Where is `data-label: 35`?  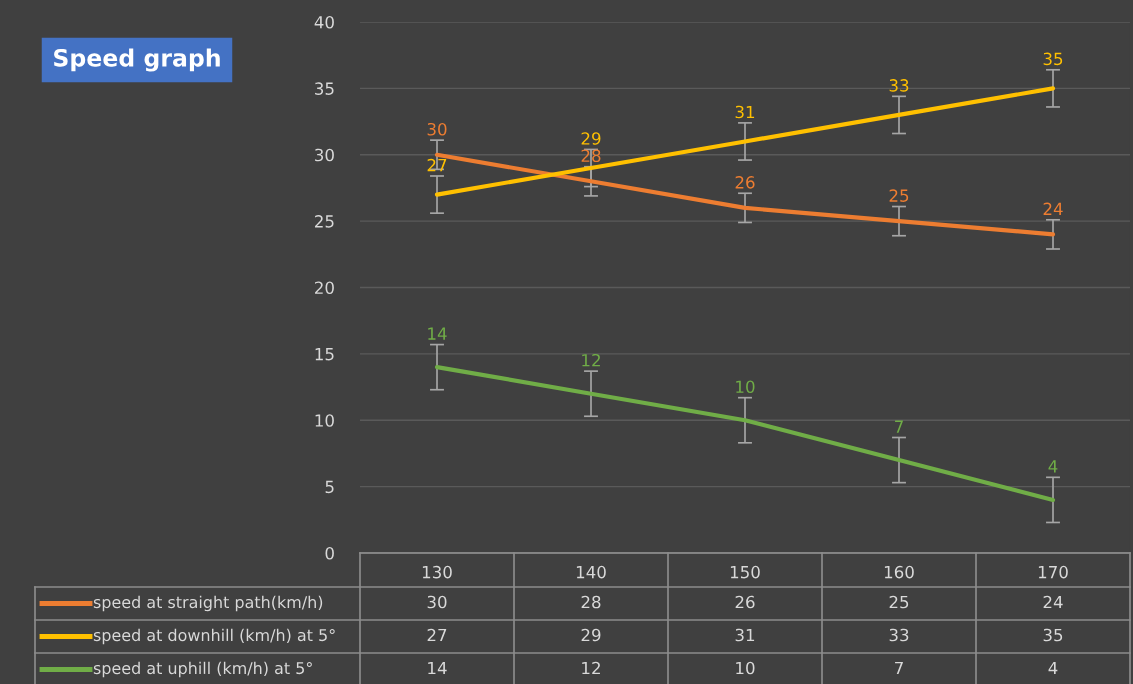 data-label: 35 is located at coordinates (1053, 635).